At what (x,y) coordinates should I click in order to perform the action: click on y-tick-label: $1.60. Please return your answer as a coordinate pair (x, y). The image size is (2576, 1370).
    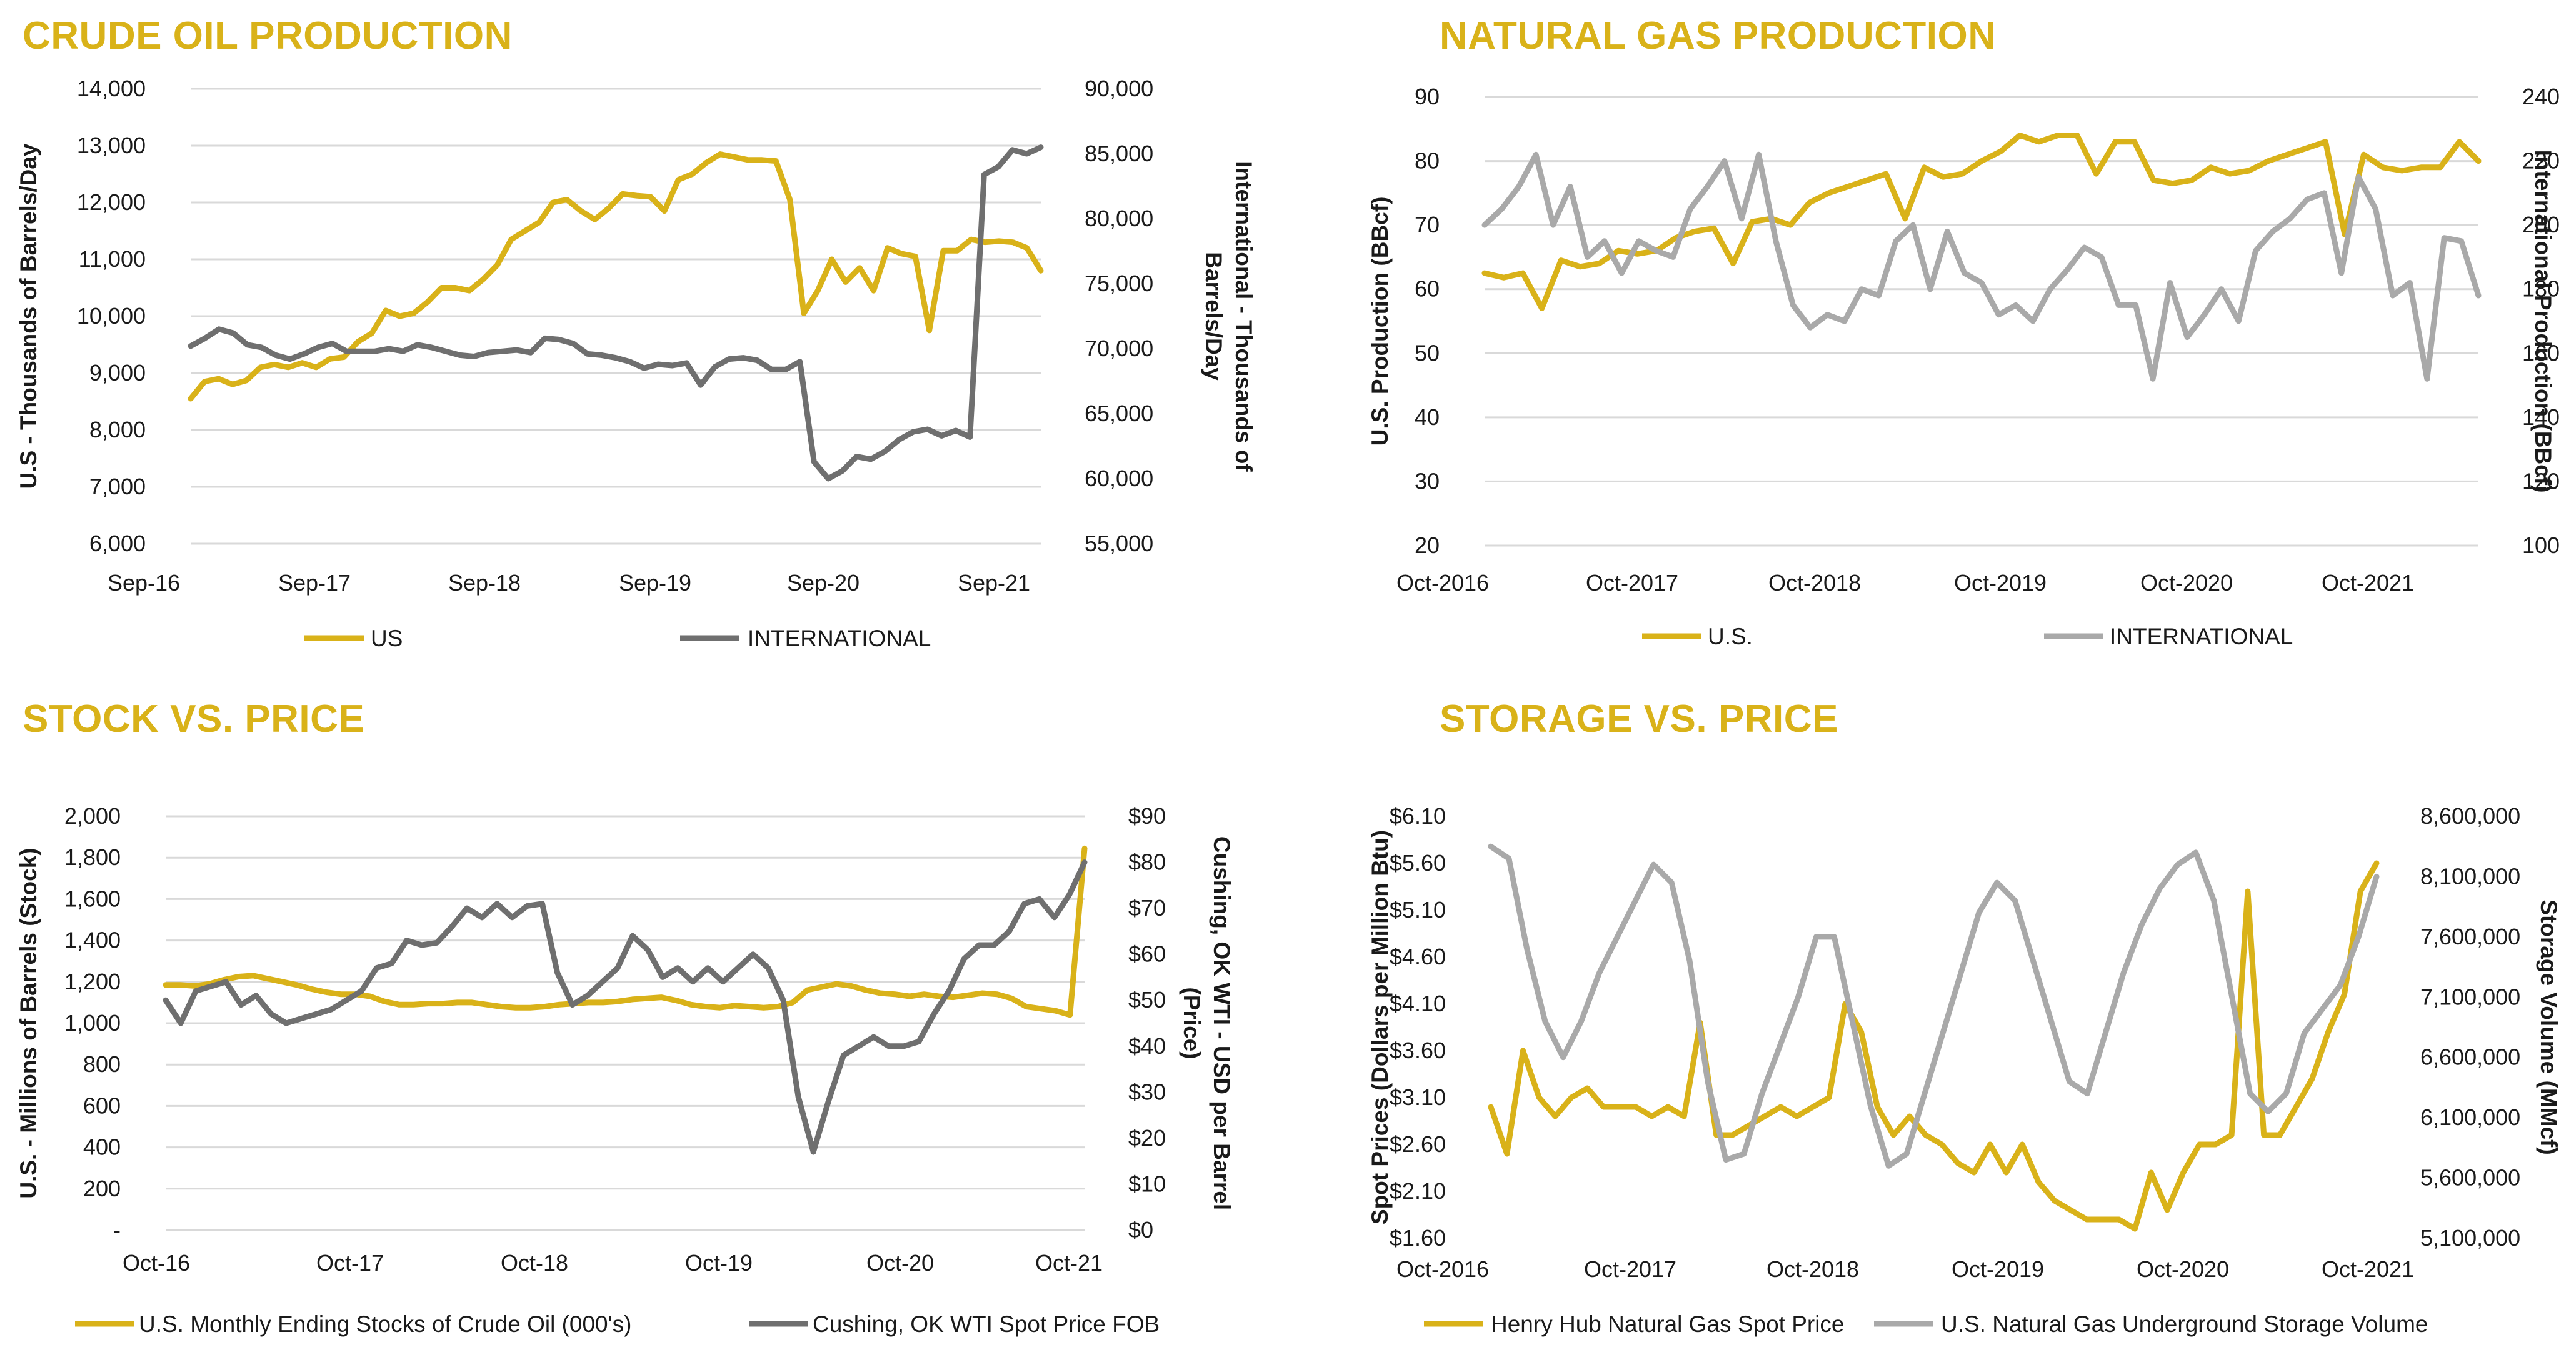
    Looking at the image, I should click on (1418, 1238).